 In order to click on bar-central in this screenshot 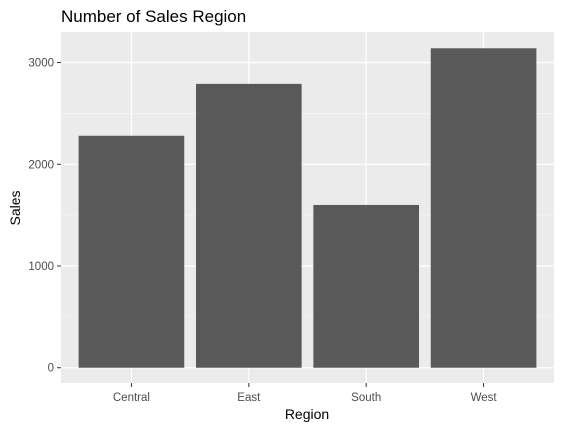, I will do `click(131, 251)`.